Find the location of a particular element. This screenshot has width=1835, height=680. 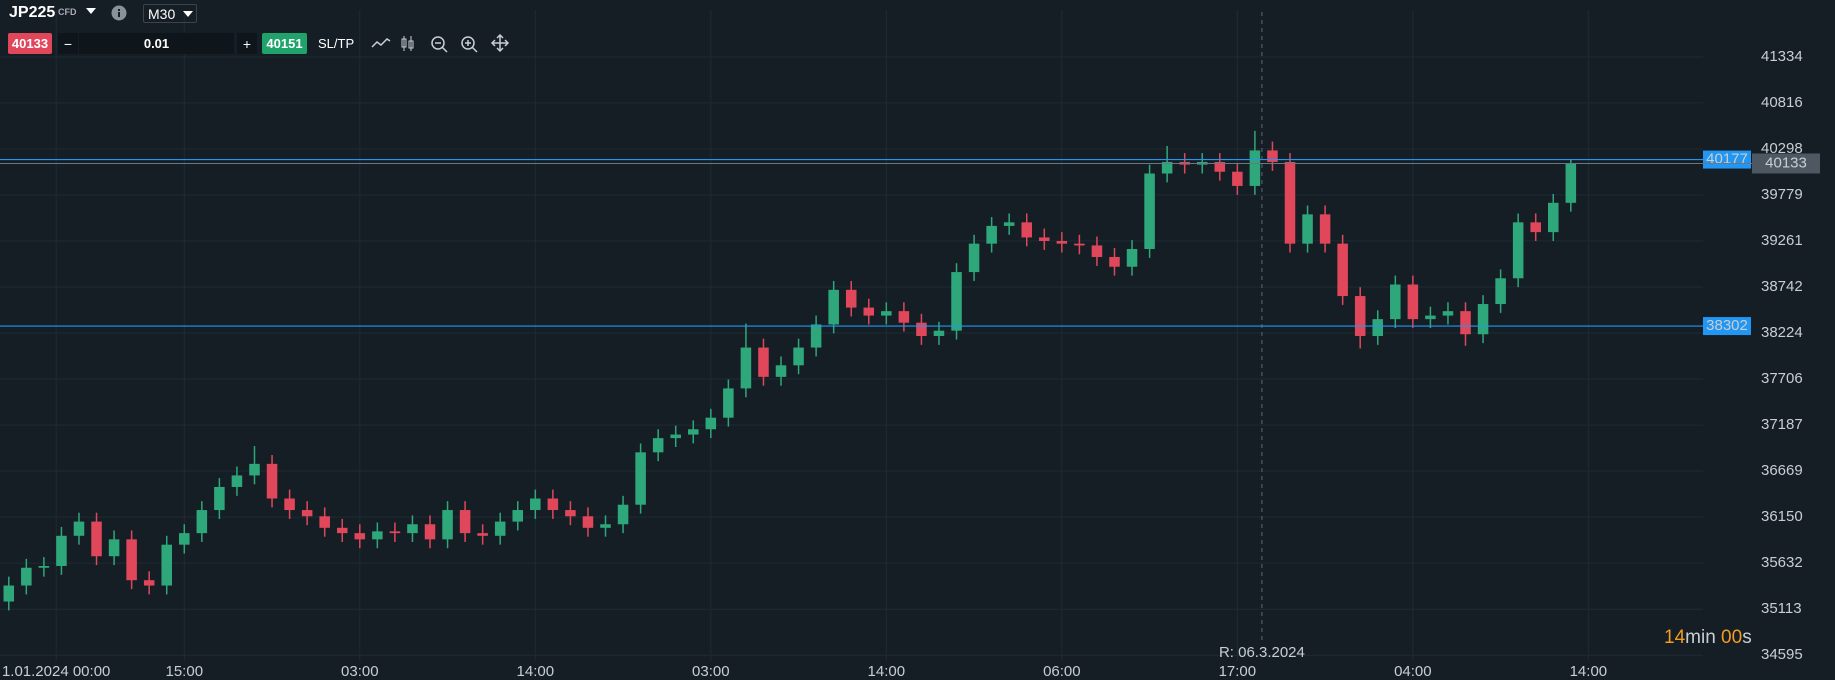

symbol-kind: CFD is located at coordinates (67, 12).